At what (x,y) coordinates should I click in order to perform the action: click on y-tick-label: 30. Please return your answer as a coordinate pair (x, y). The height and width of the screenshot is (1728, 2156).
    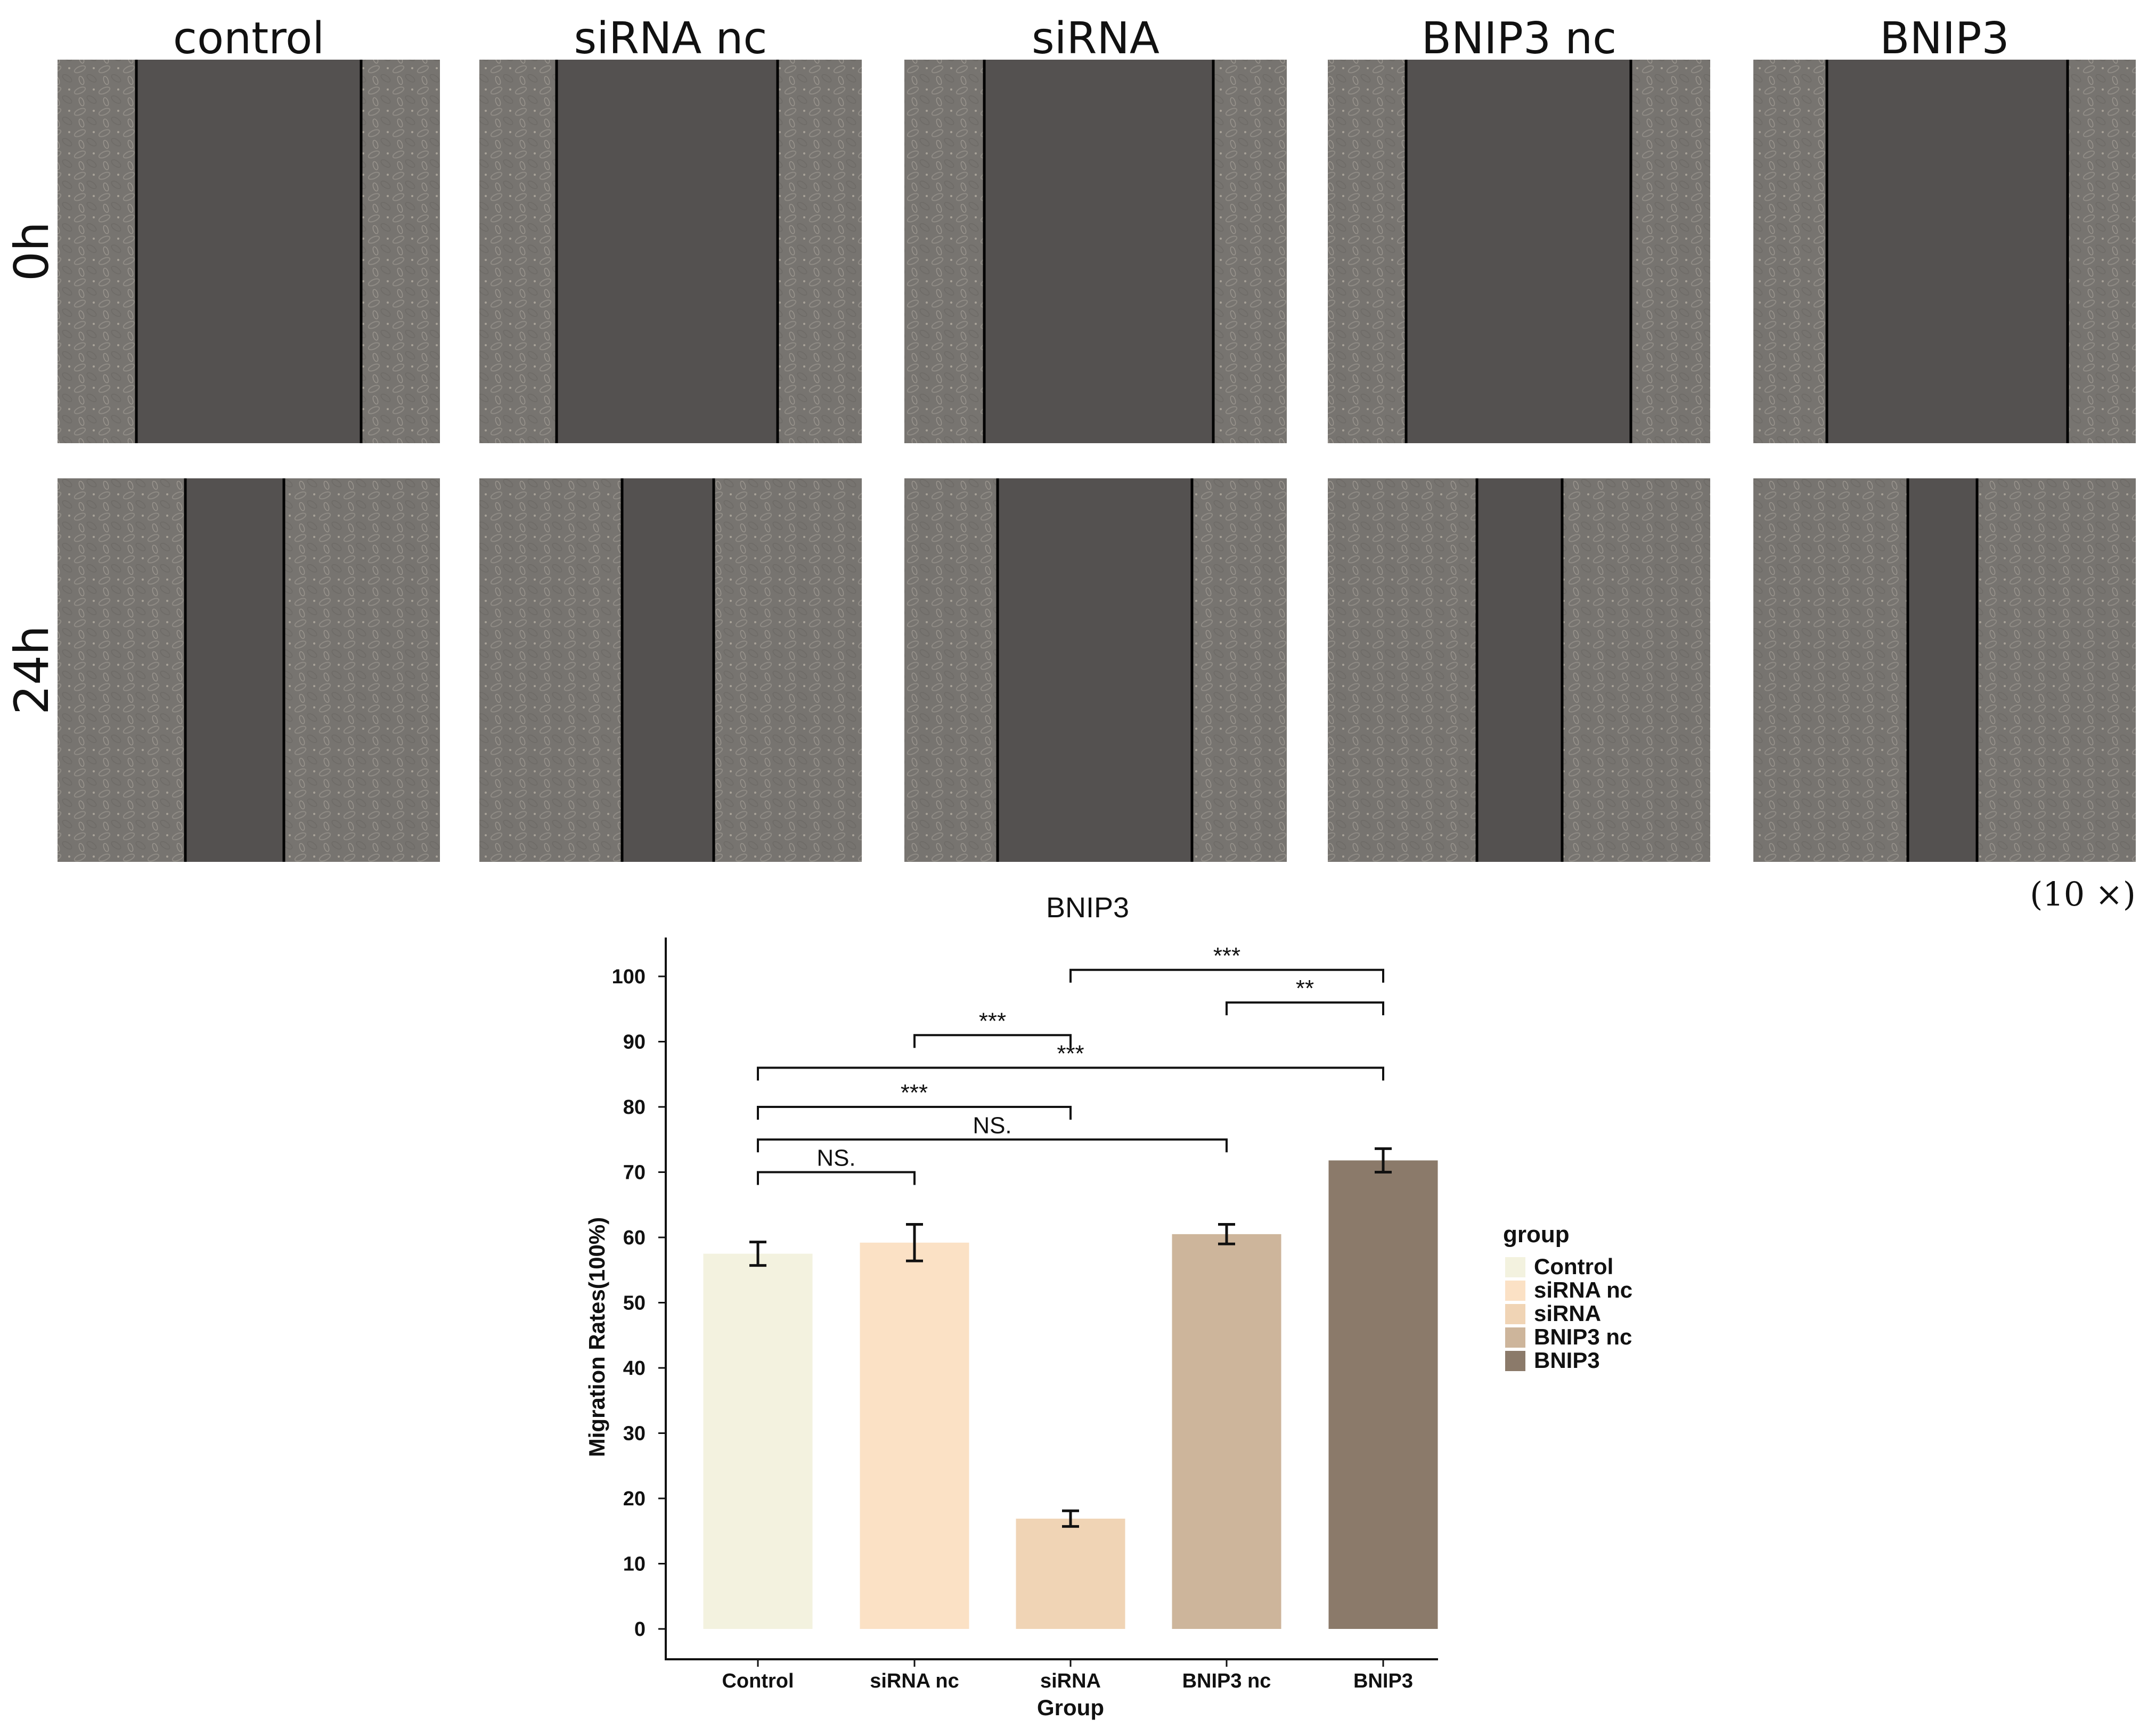
    Looking at the image, I should click on (635, 1434).